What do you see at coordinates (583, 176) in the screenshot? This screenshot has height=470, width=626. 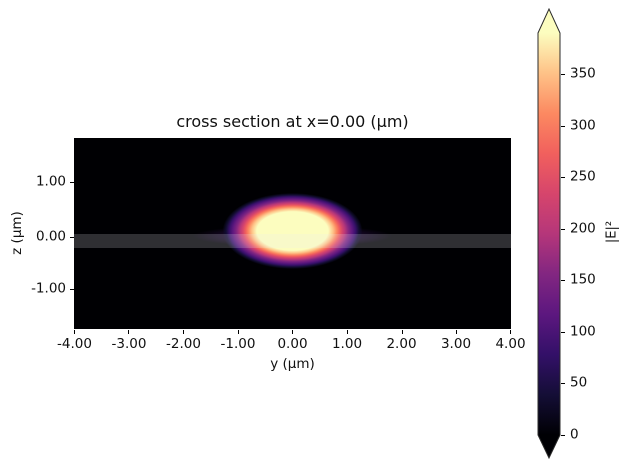 I see `colorbar-tick-label: 250` at bounding box center [583, 176].